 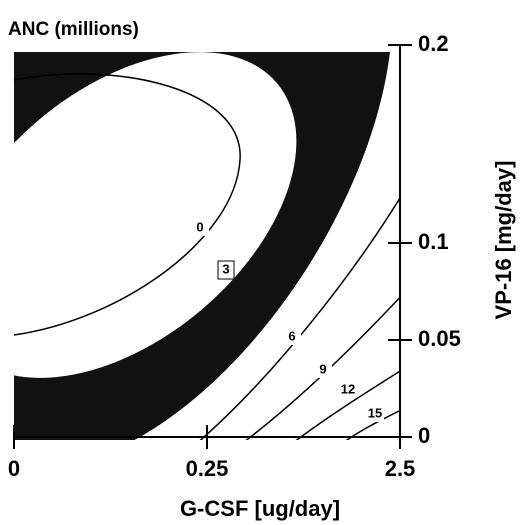 I want to click on contour-label: 15, so click(x=375, y=412).